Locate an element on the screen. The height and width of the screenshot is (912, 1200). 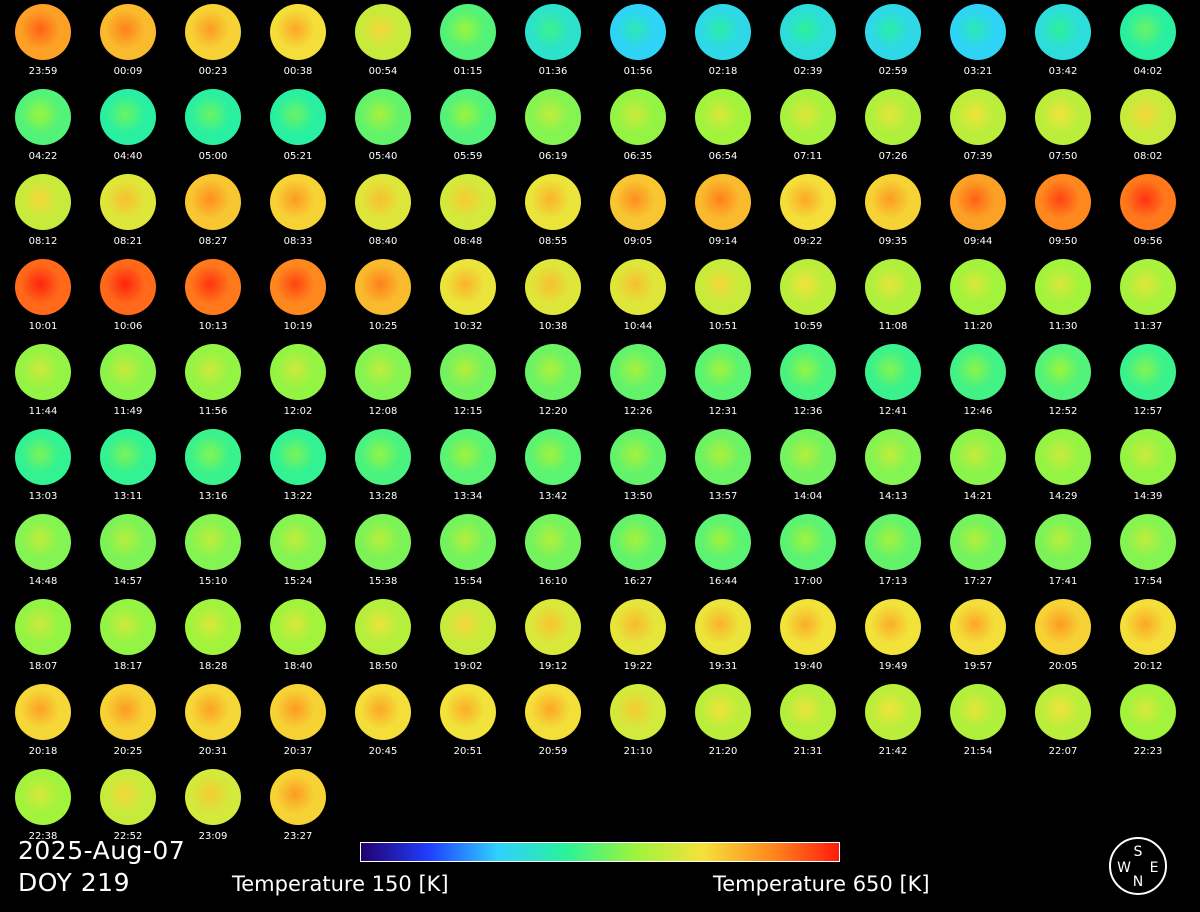
frame-time-label: 20:25 is located at coordinates (128, 751).